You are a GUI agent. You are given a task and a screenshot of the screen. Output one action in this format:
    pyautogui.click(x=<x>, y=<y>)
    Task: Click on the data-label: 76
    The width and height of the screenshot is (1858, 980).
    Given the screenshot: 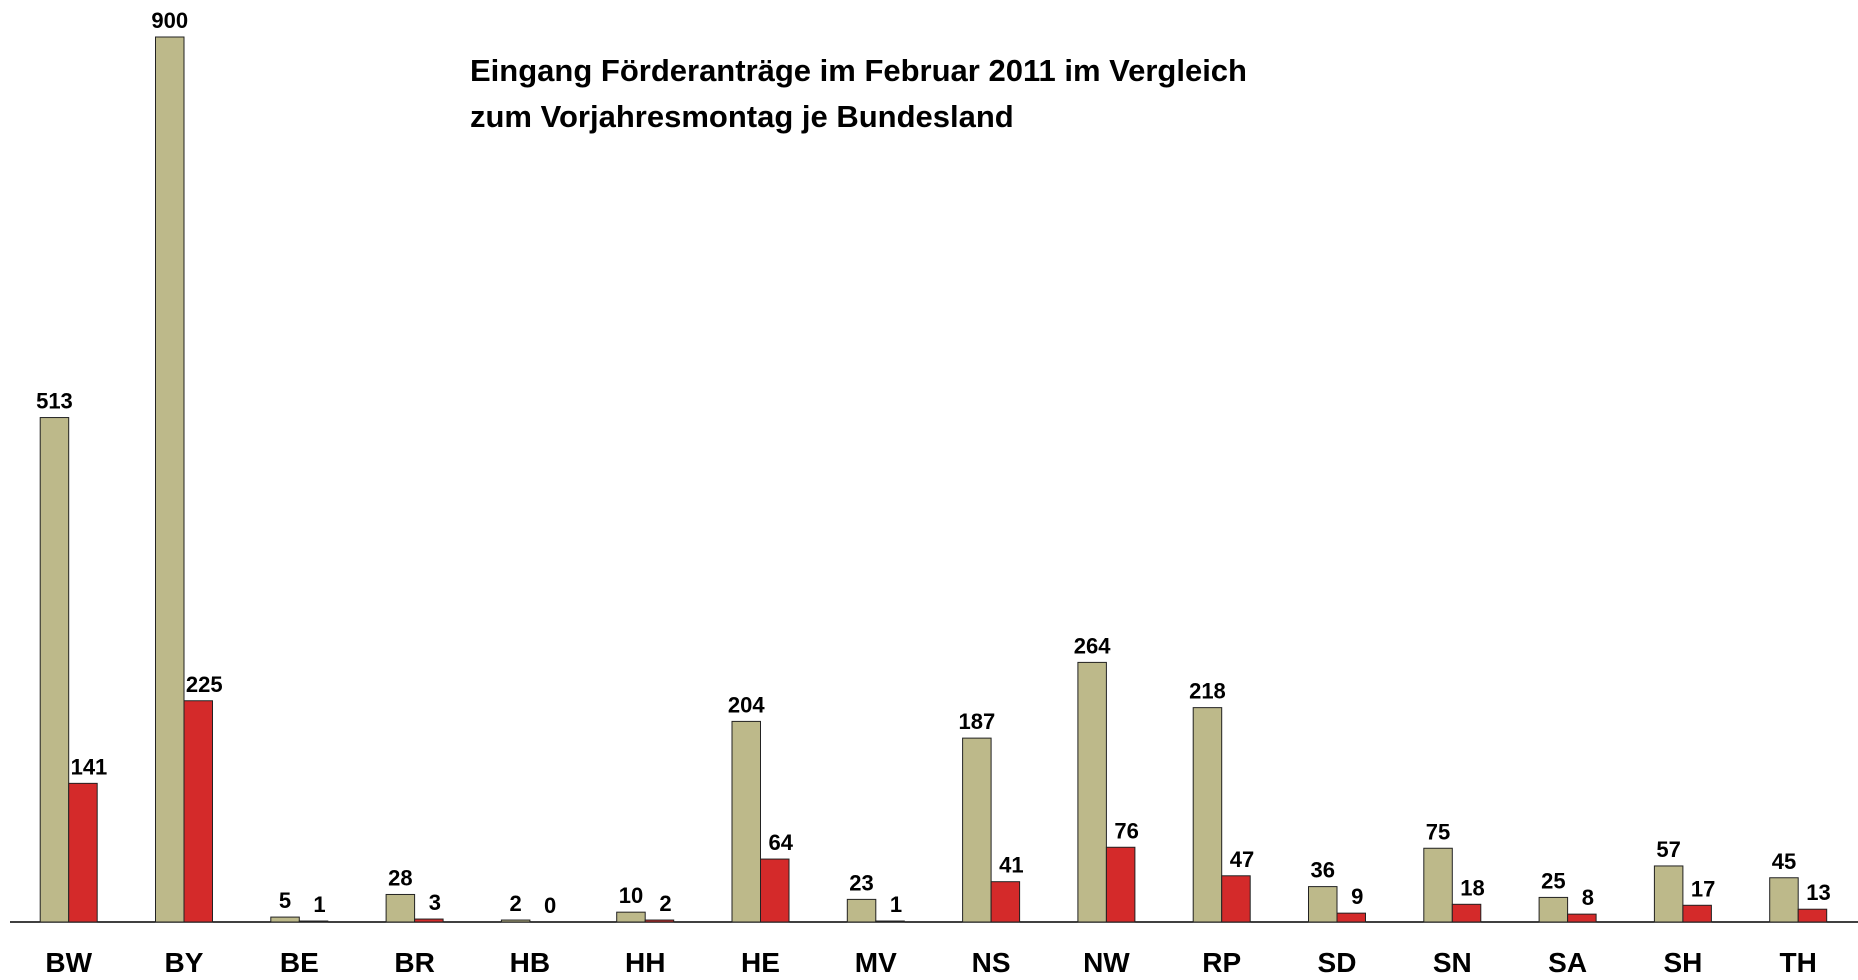 What is the action you would take?
    pyautogui.click(x=1126, y=830)
    